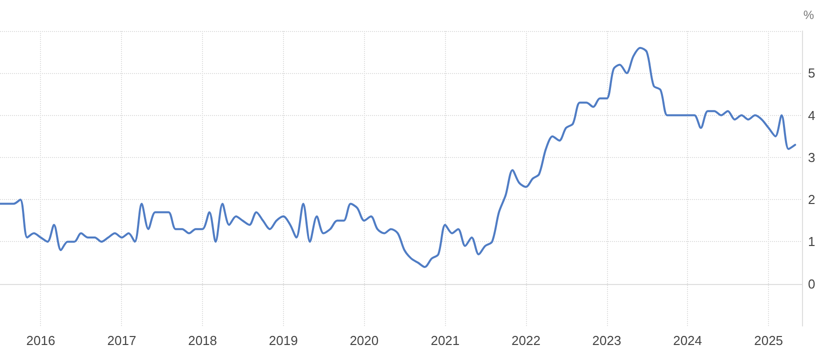 The image size is (819, 347). What do you see at coordinates (812, 284) in the screenshot?
I see `y-tick-label: 0` at bounding box center [812, 284].